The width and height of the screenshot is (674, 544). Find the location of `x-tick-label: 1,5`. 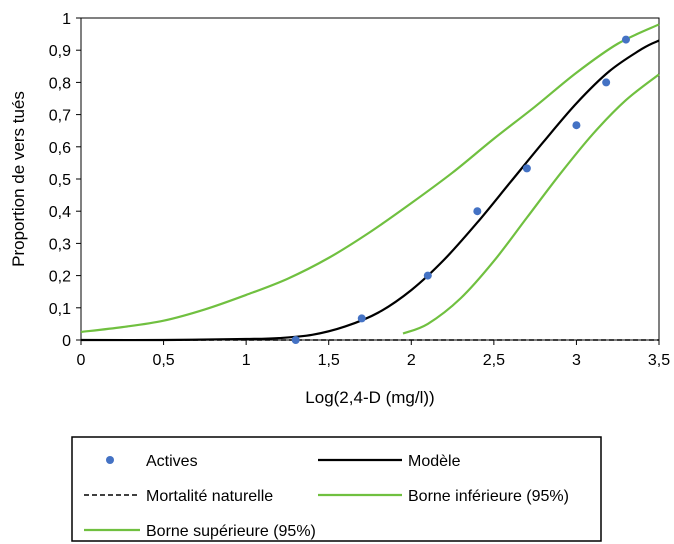

x-tick-label: 1,5 is located at coordinates (329, 360).